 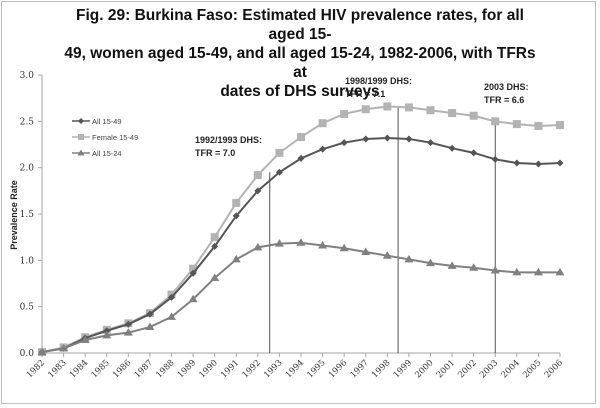 I want to click on x-tick-label: 1986, so click(x=122, y=369).